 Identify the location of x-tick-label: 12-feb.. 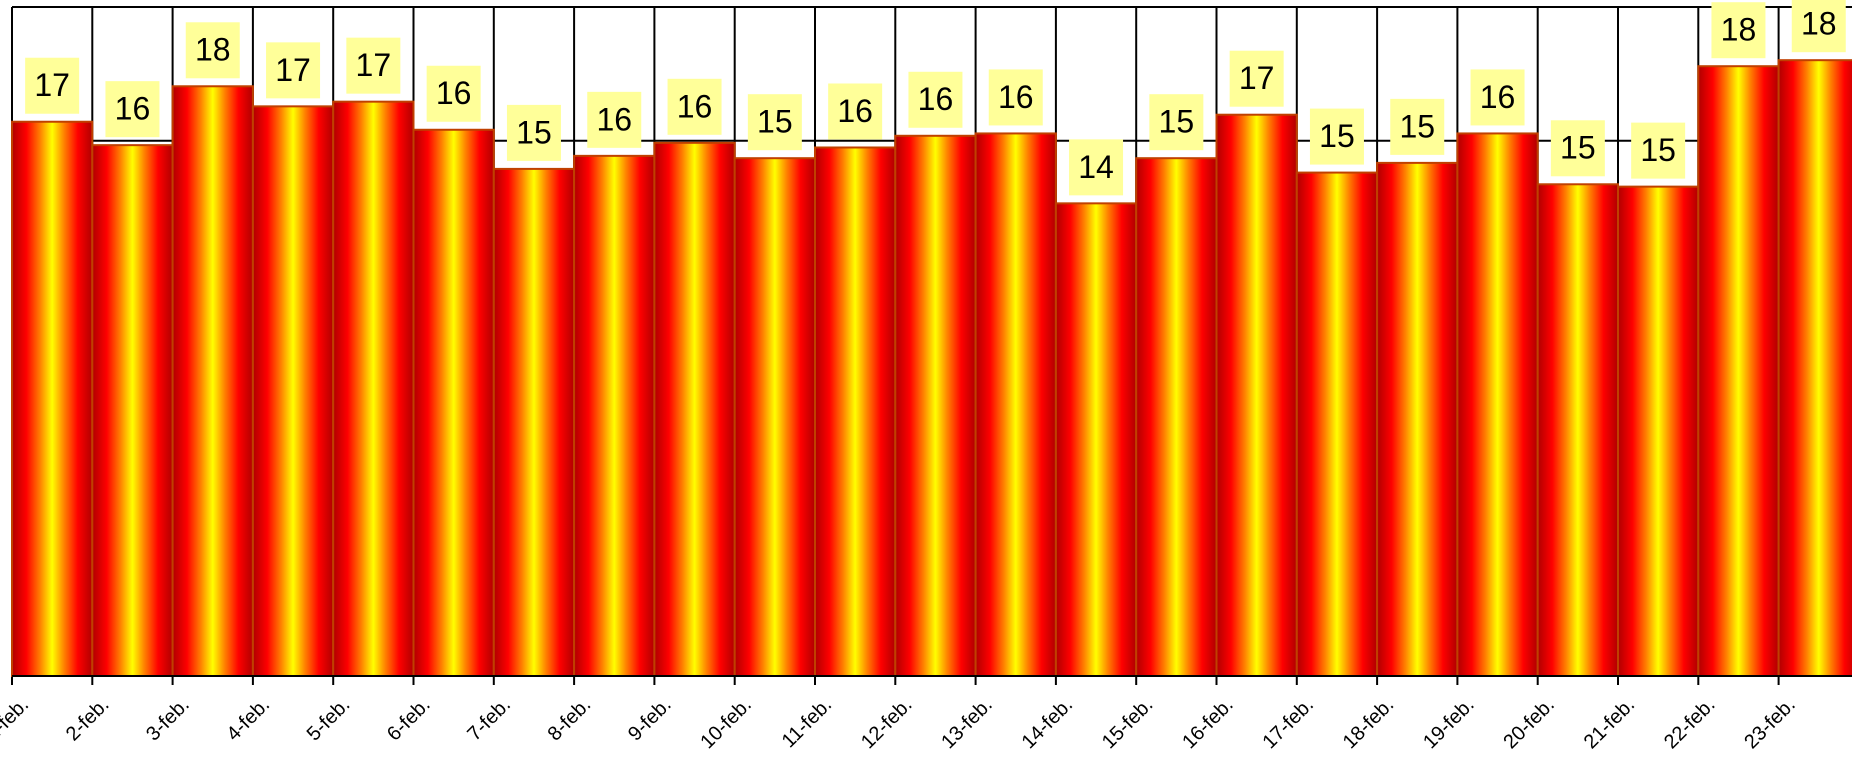
(887, 724).